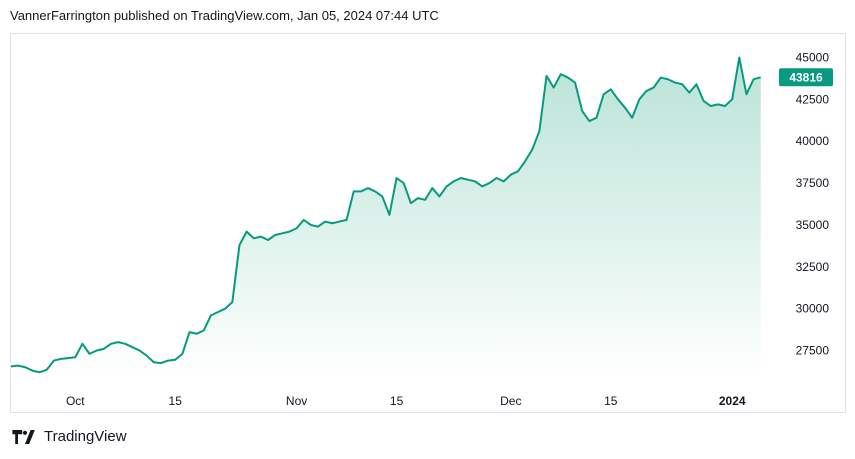 Image resolution: width=855 pixels, height=459 pixels. Describe the element at coordinates (510, 401) in the screenshot. I see `x-tick-label: Dec` at that location.